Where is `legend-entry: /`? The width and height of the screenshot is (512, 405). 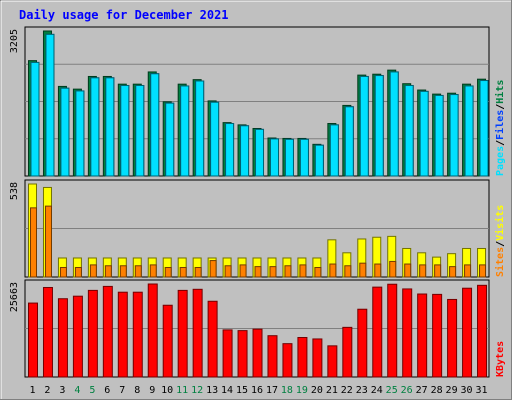
legend-entry: / is located at coordinates (500, 244).